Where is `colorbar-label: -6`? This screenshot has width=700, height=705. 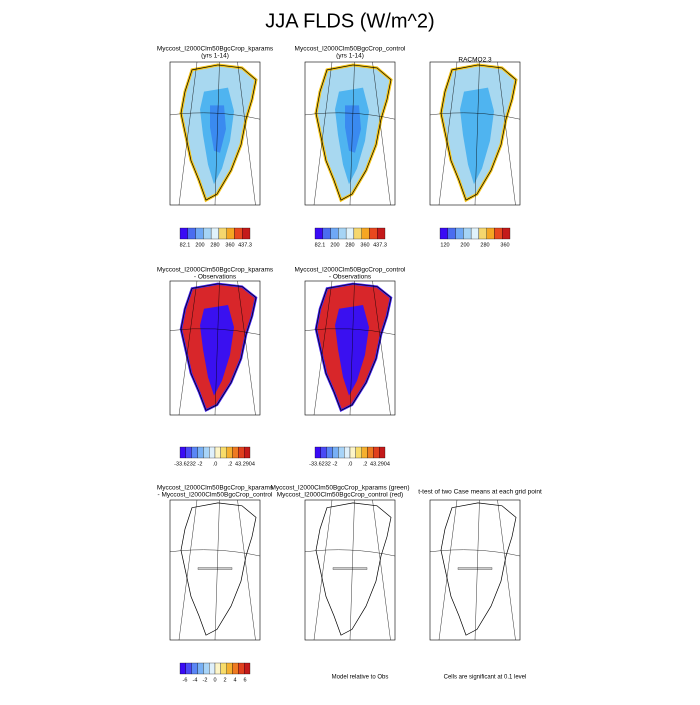 colorbar-label: -6 is located at coordinates (185, 680).